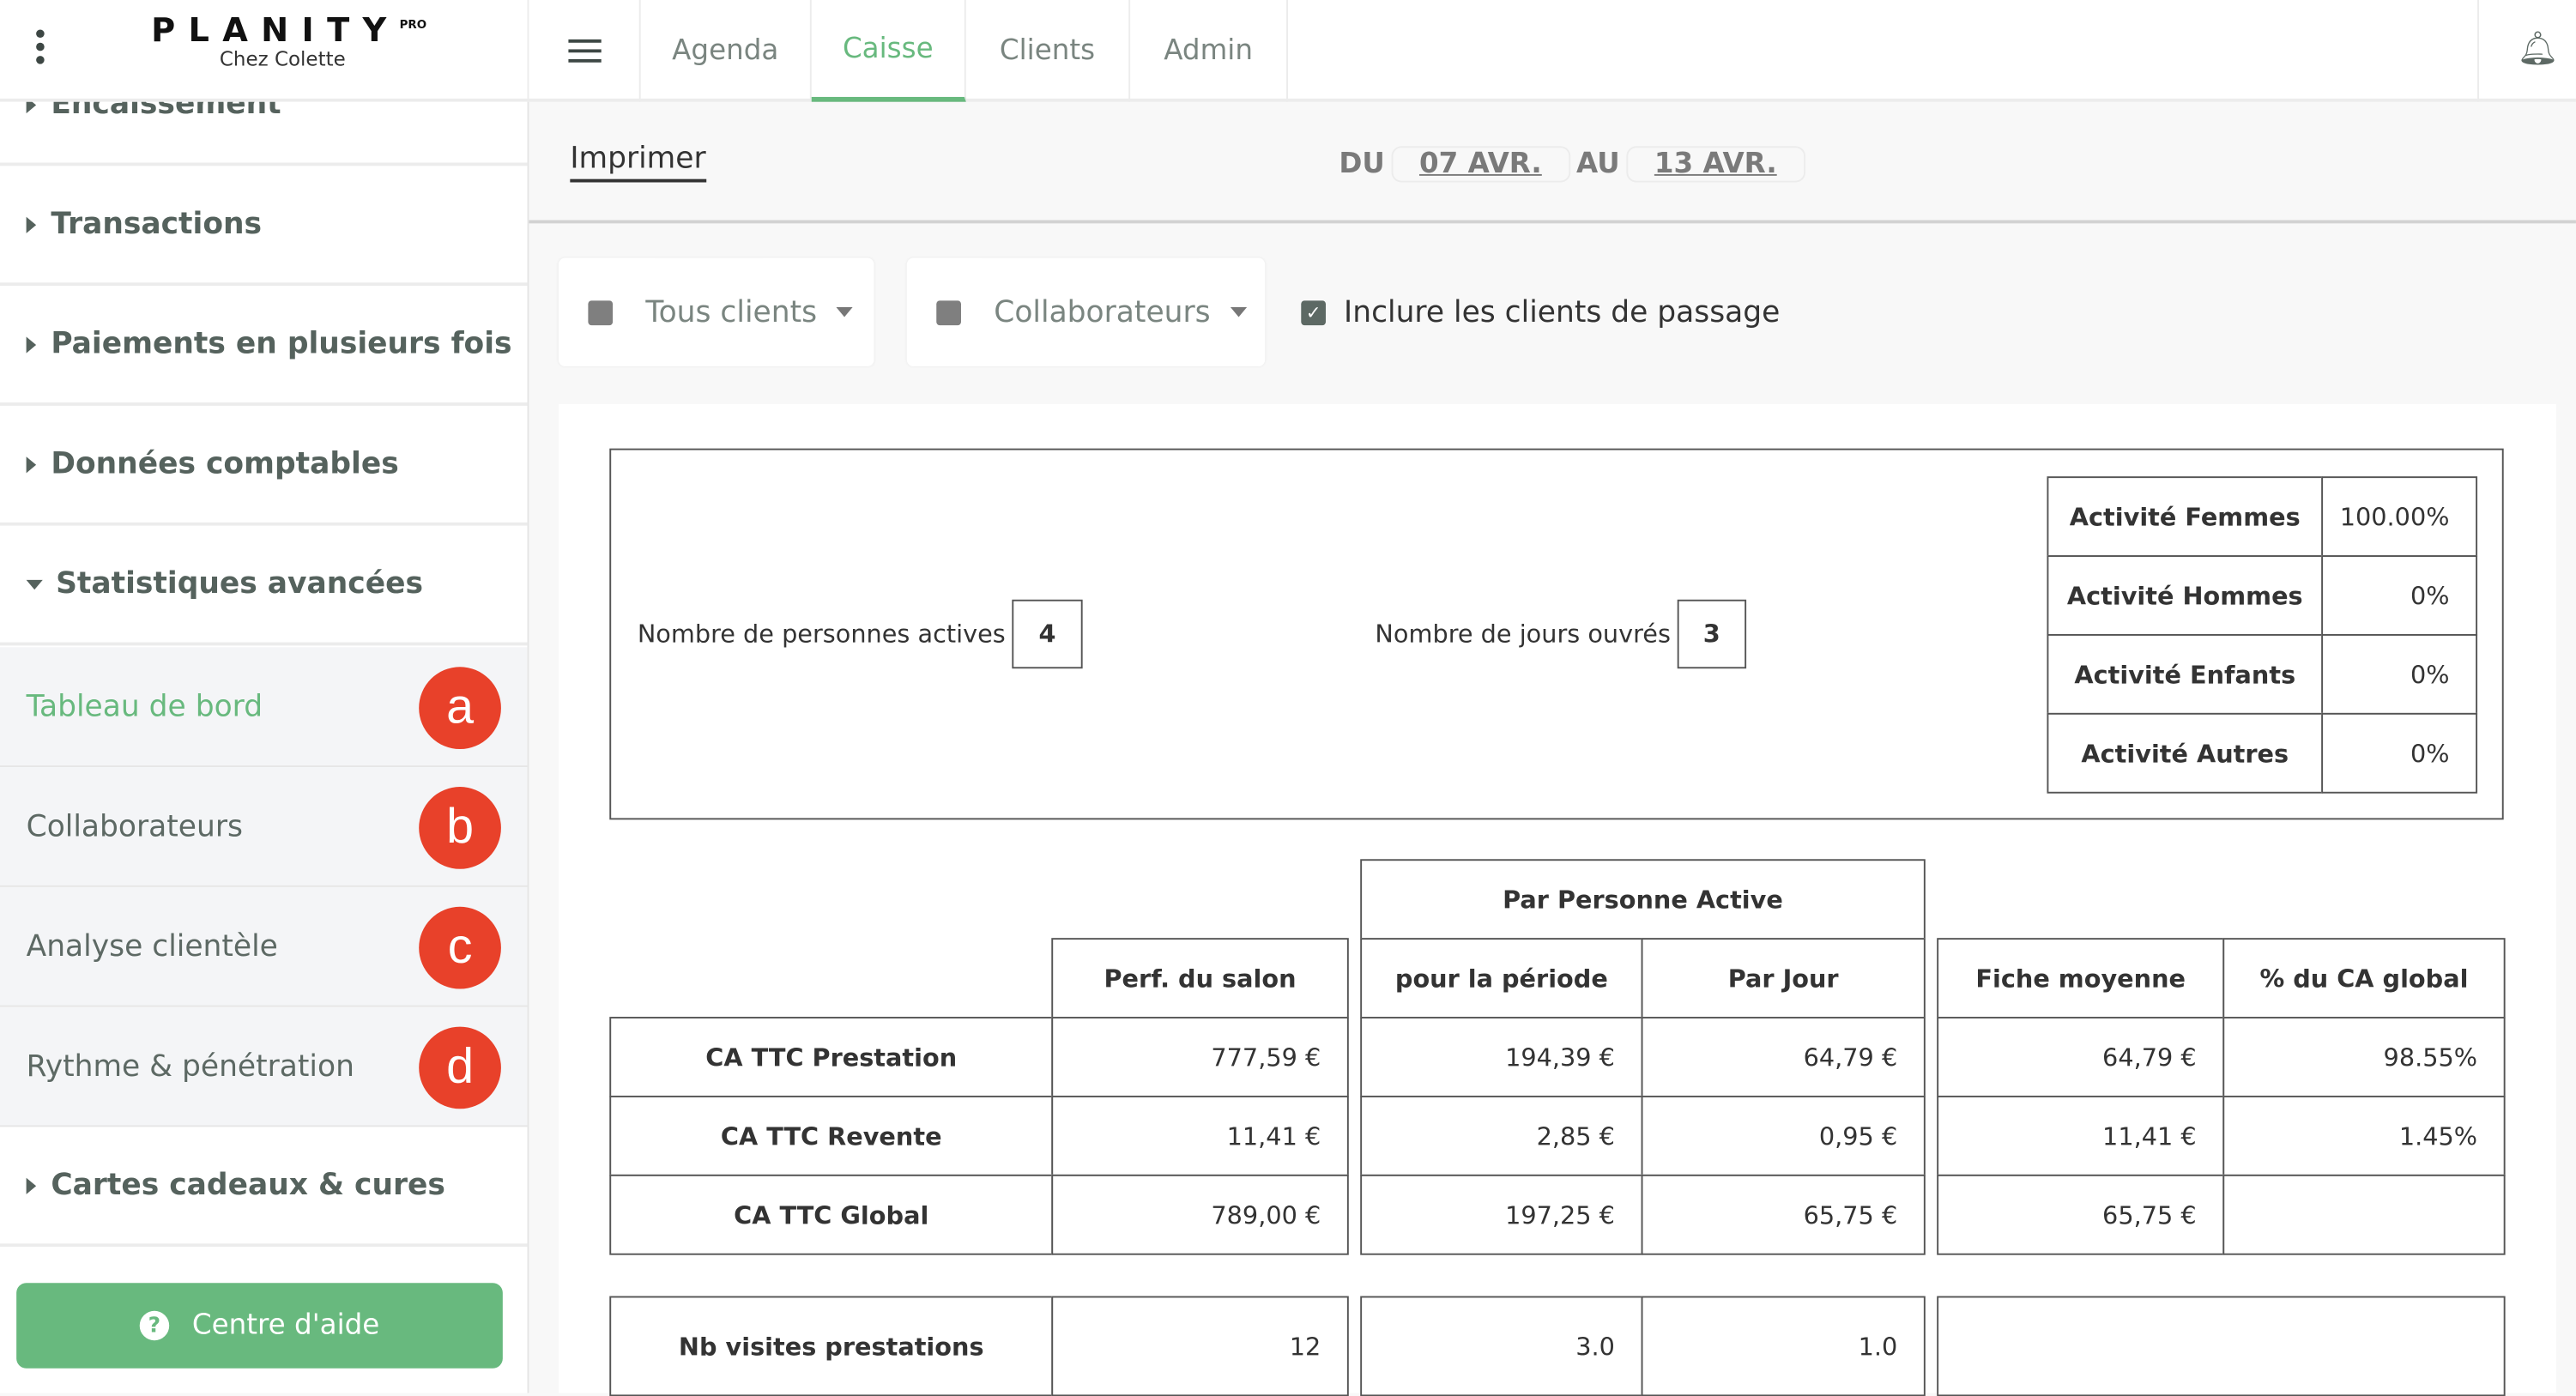 This screenshot has height=1396, width=2576. I want to click on row-label: CA TTC Global, so click(831, 1214).